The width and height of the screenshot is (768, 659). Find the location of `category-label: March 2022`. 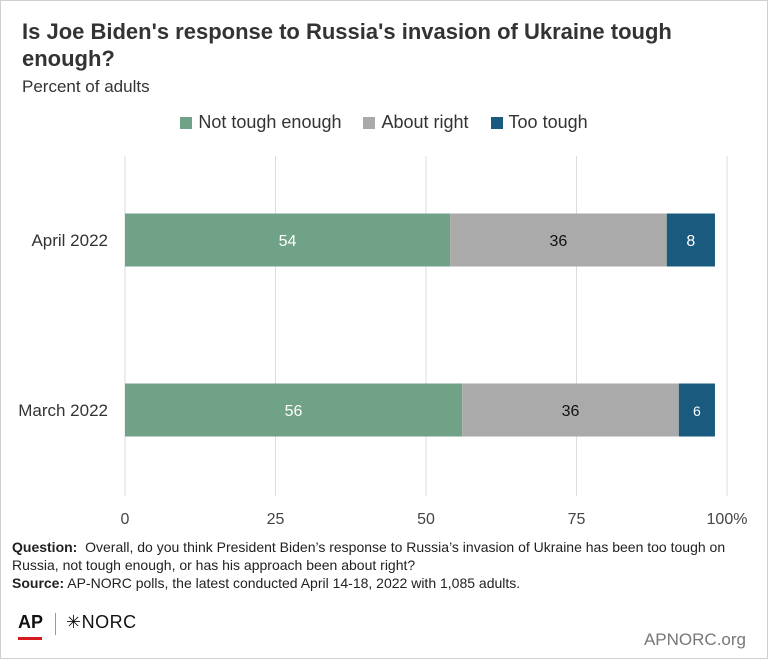

category-label: March 2022 is located at coordinates (63, 410).